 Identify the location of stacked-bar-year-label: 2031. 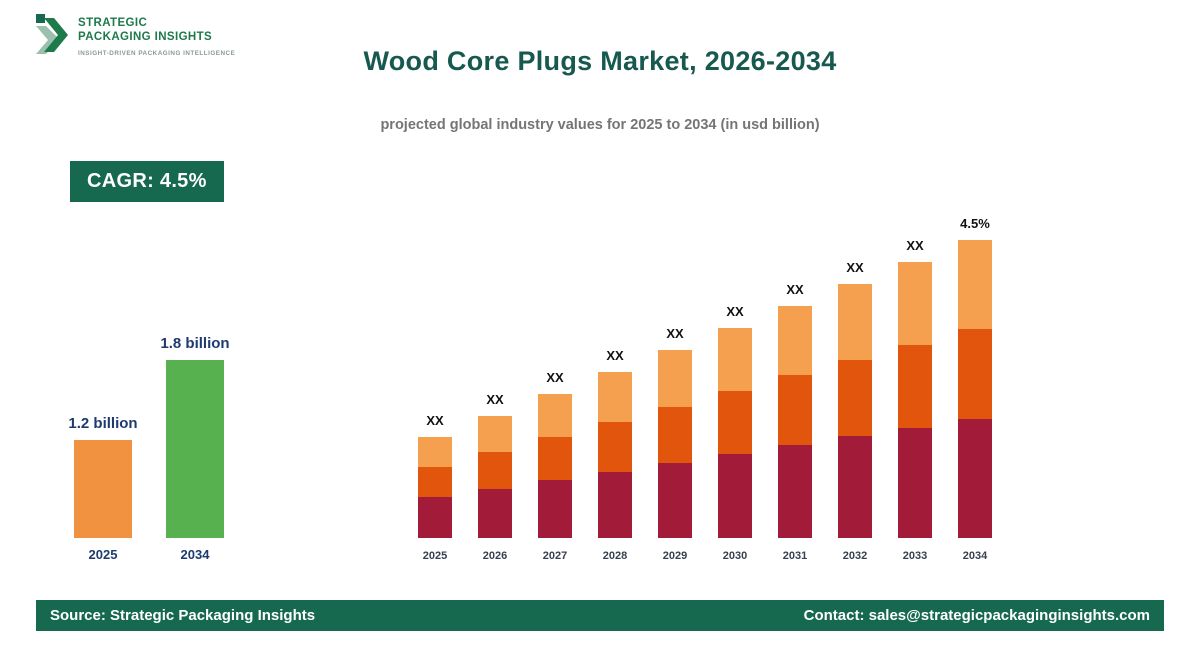
(795, 556).